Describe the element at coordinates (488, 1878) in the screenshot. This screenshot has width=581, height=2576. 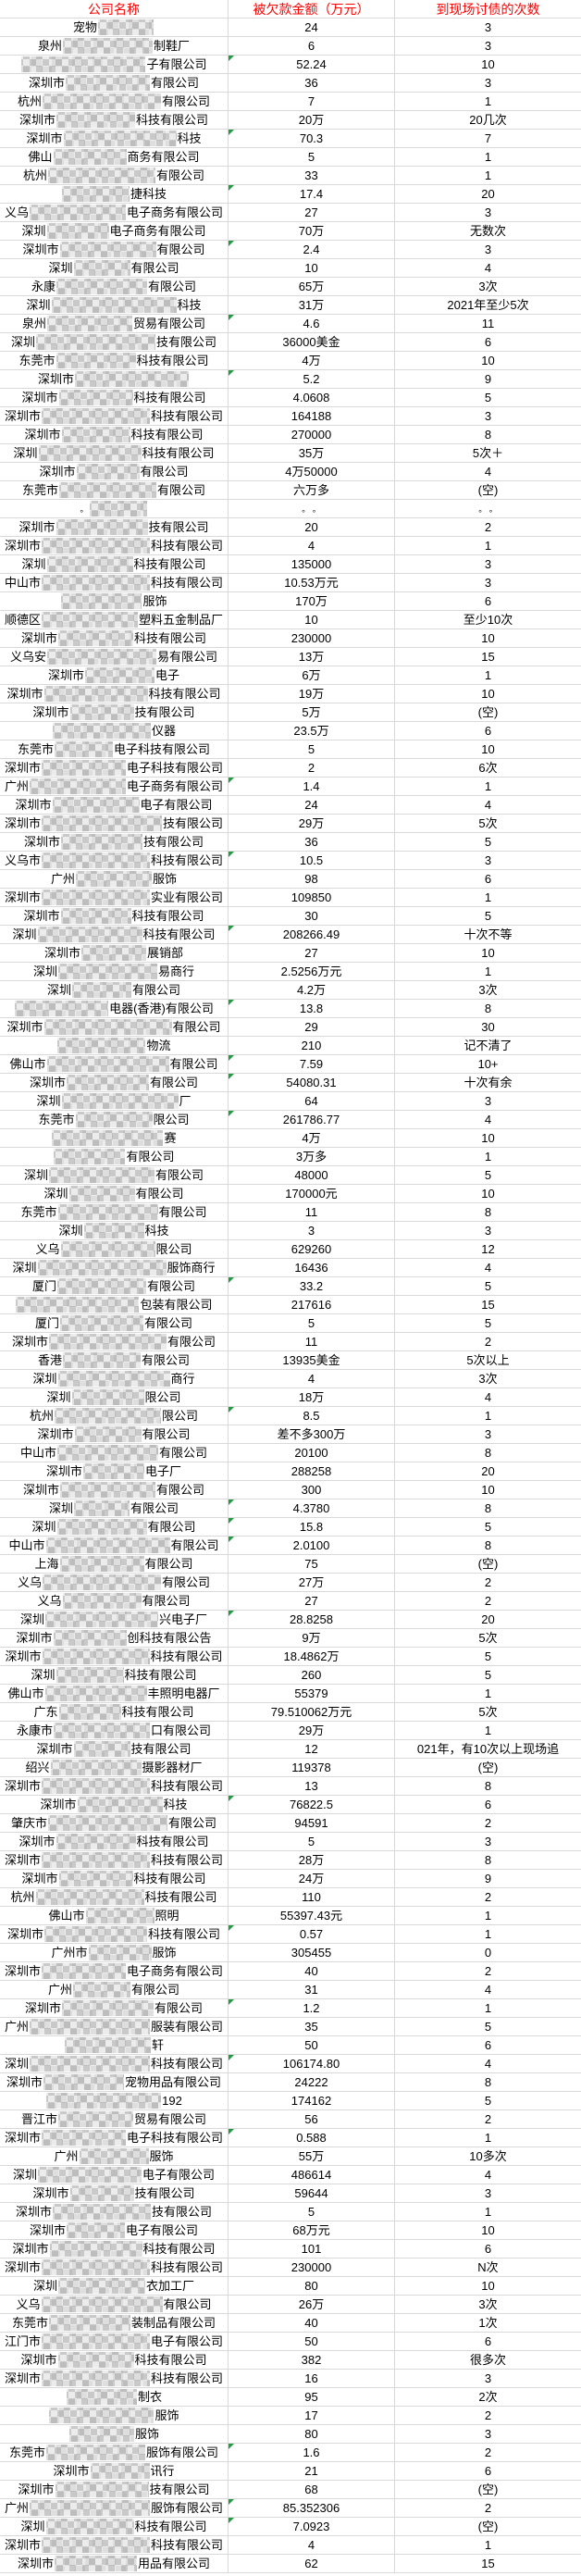
I see `visits-cell: 9` at that location.